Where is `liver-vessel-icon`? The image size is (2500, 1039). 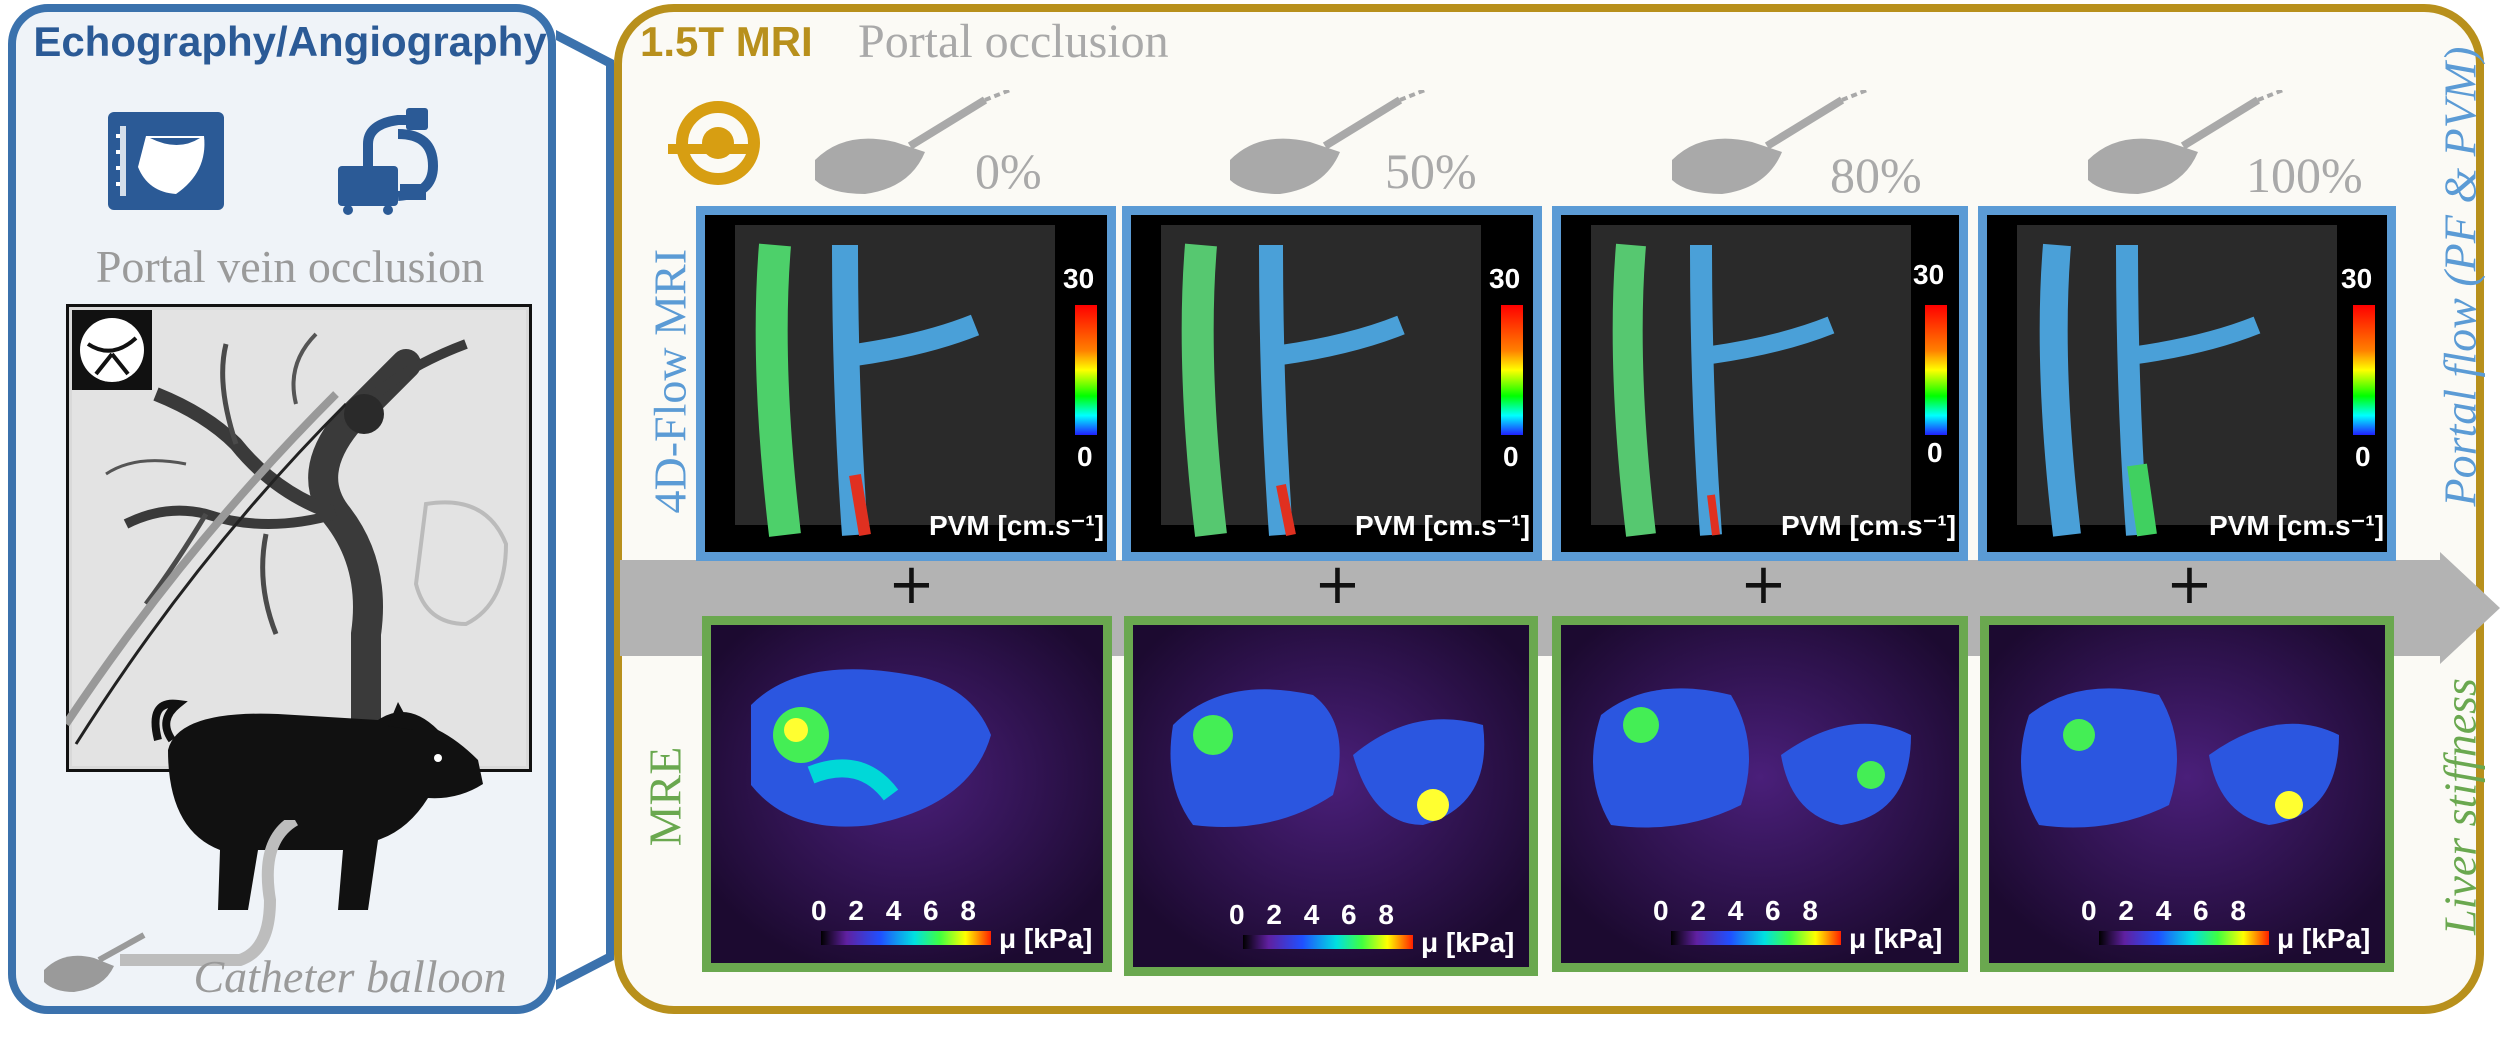
liver-vessel-icon is located at coordinates (112, 356).